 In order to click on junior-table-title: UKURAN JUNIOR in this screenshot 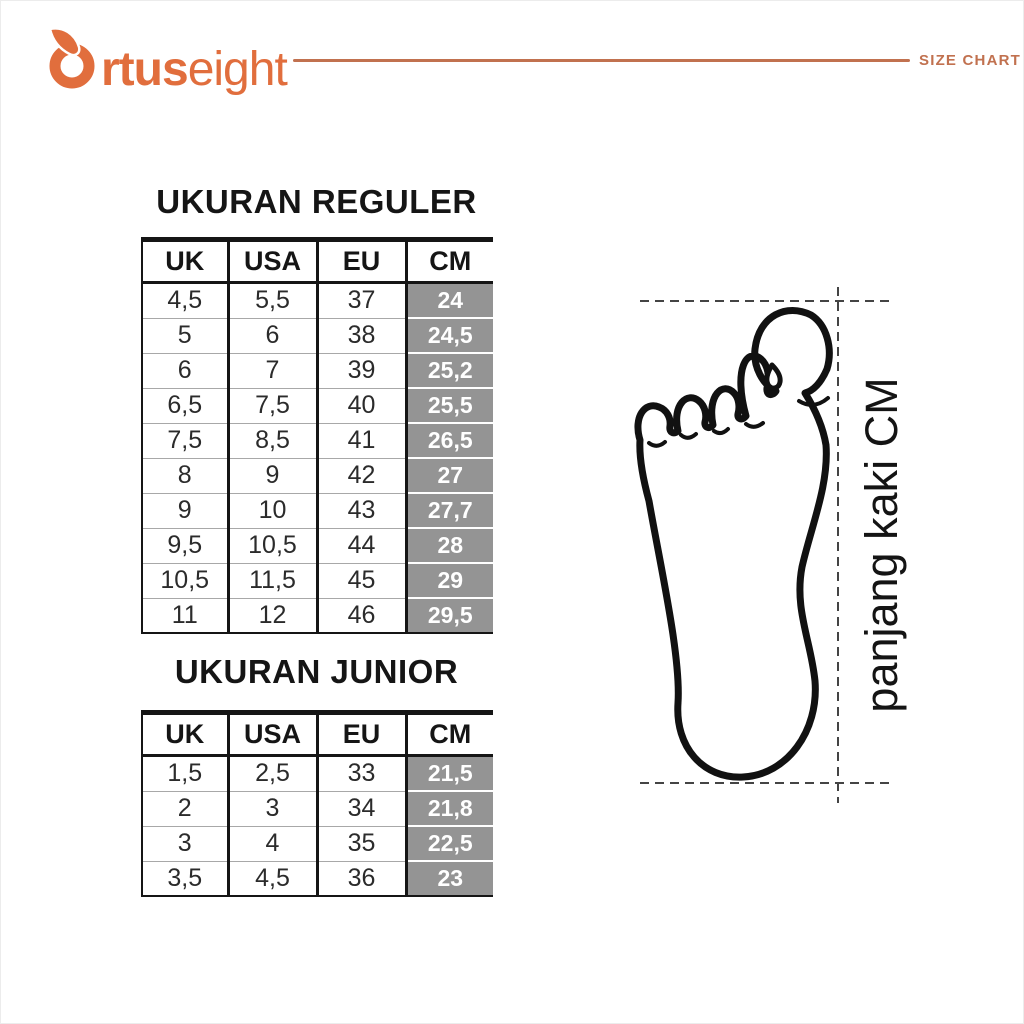, I will do `click(316, 671)`.